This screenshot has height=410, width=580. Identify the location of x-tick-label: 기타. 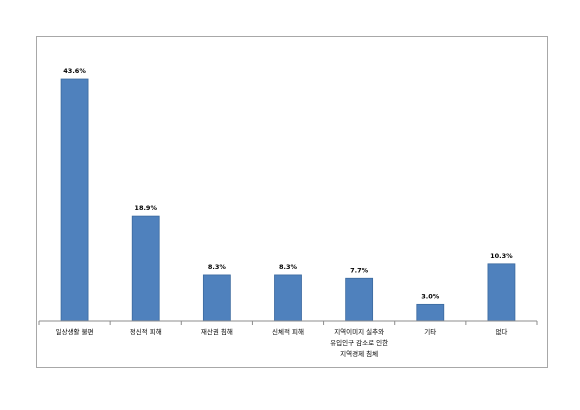
(430, 331).